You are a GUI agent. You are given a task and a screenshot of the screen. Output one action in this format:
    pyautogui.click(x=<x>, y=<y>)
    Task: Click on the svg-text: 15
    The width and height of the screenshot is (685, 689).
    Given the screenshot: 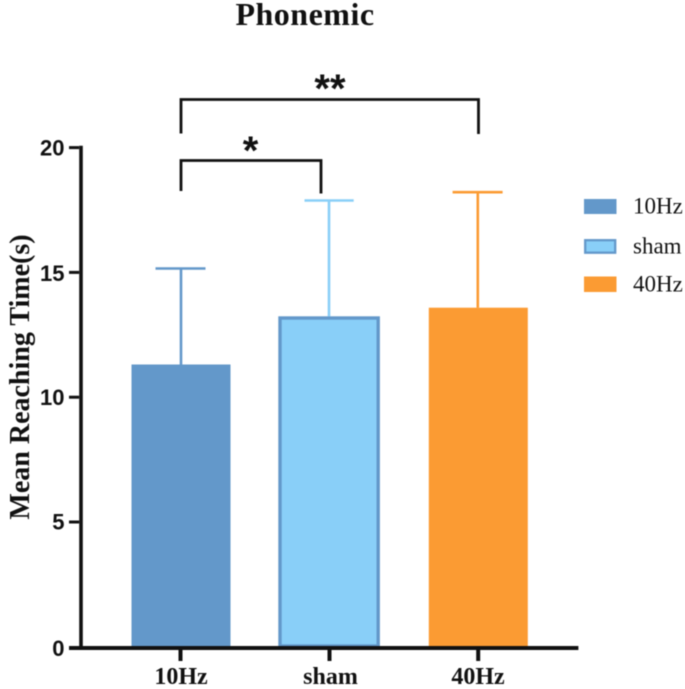 What is the action you would take?
    pyautogui.click(x=52, y=273)
    